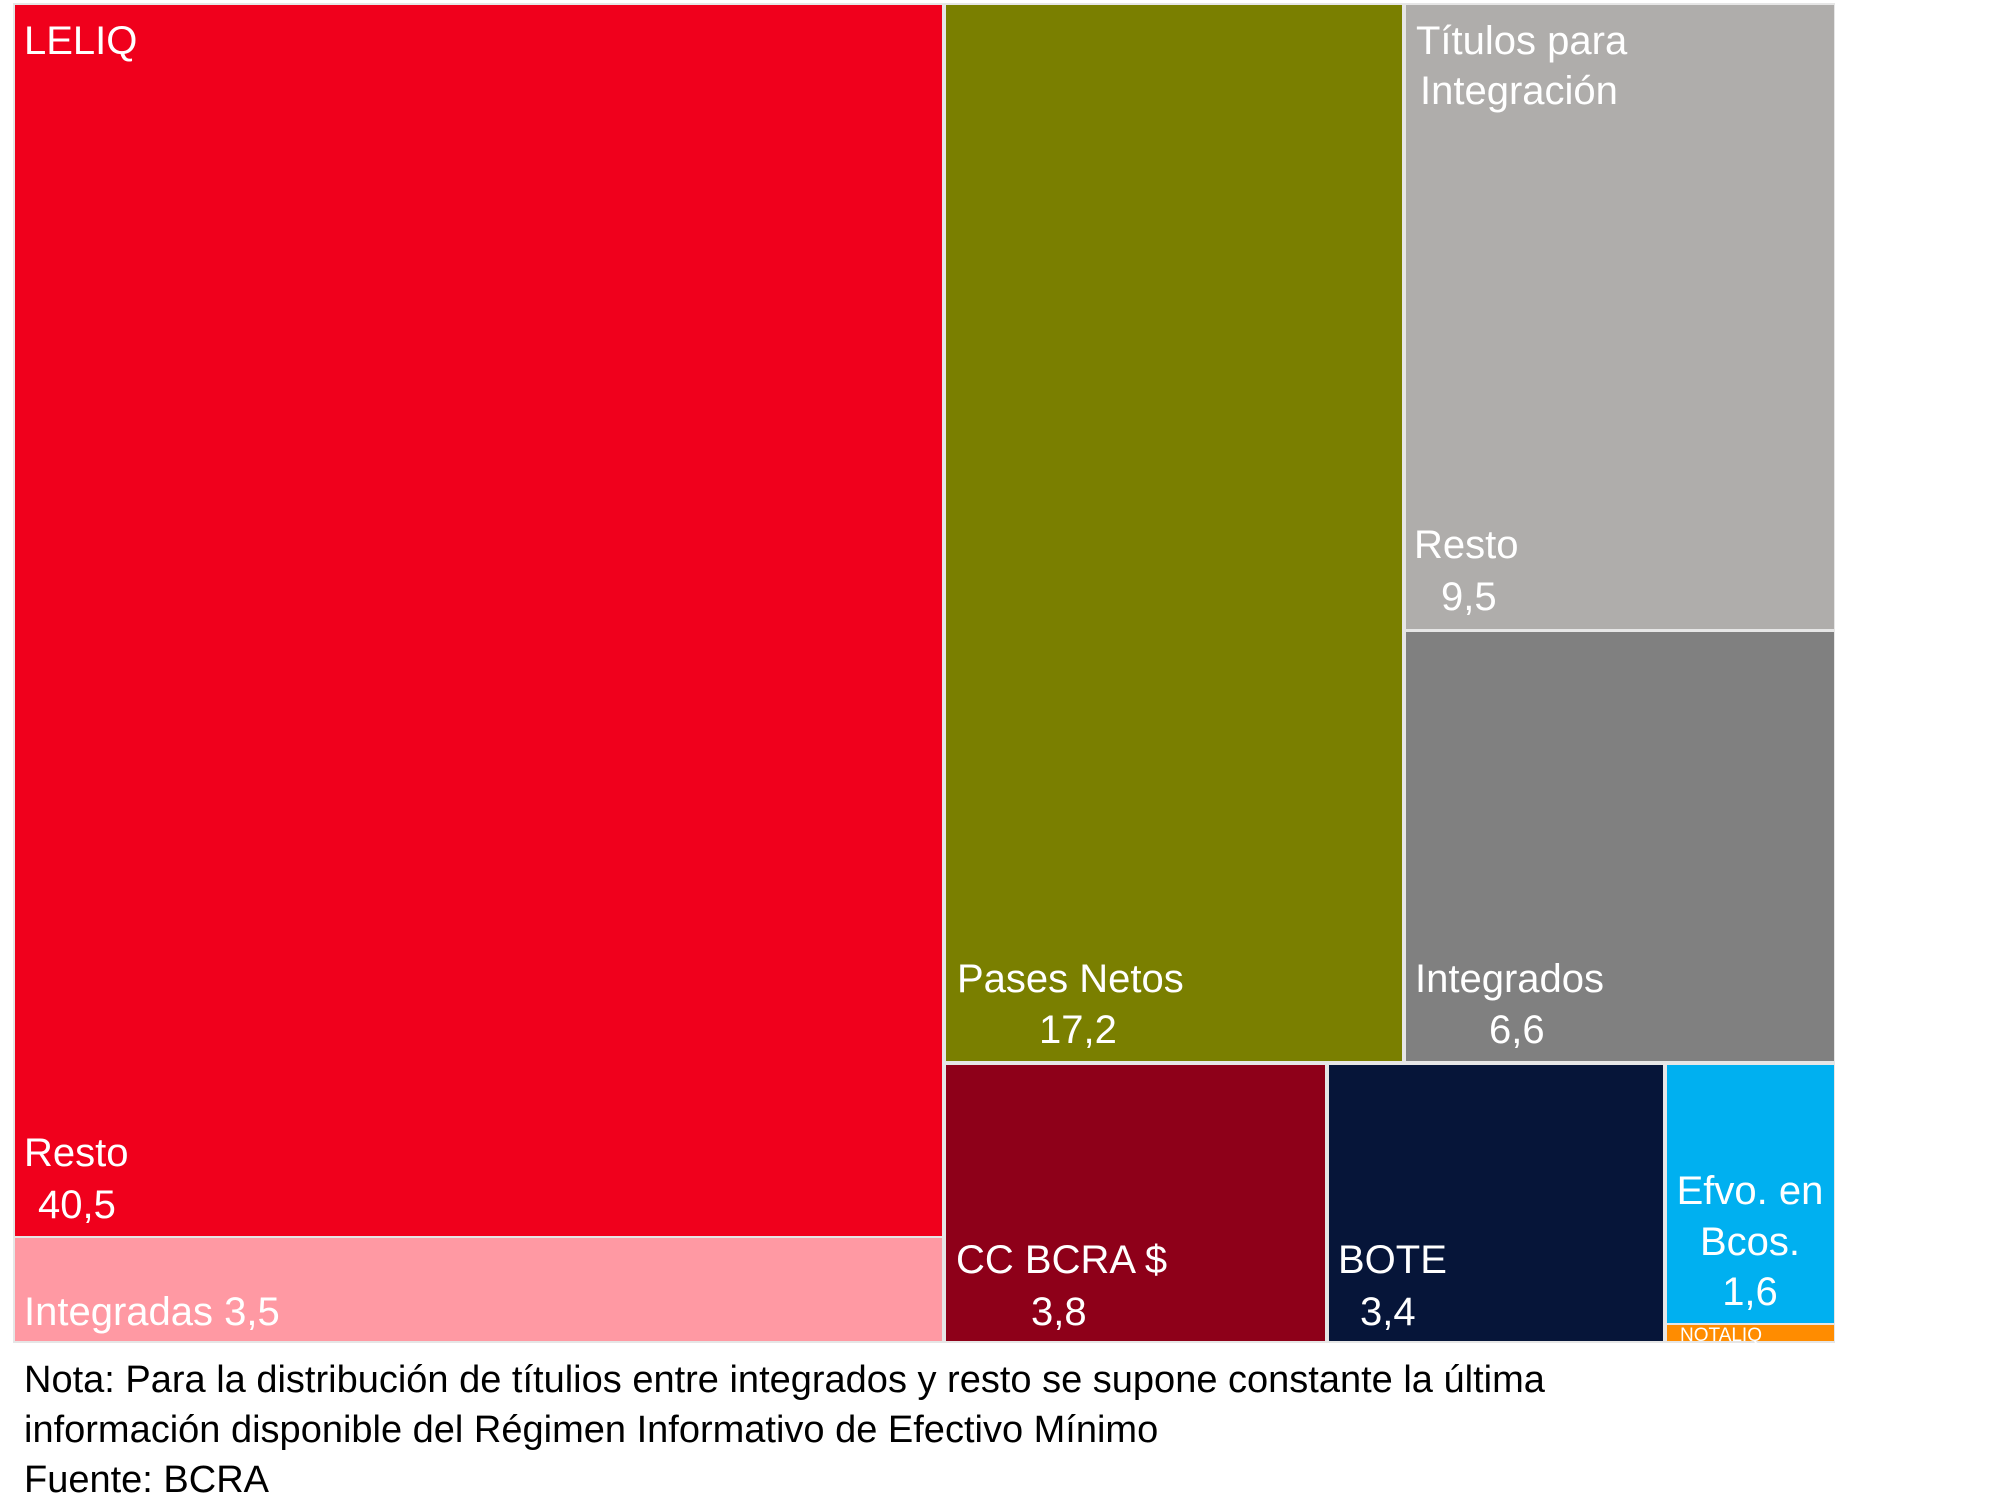  What do you see at coordinates (1496, 1203) in the screenshot?
I see `tile-bote` at bounding box center [1496, 1203].